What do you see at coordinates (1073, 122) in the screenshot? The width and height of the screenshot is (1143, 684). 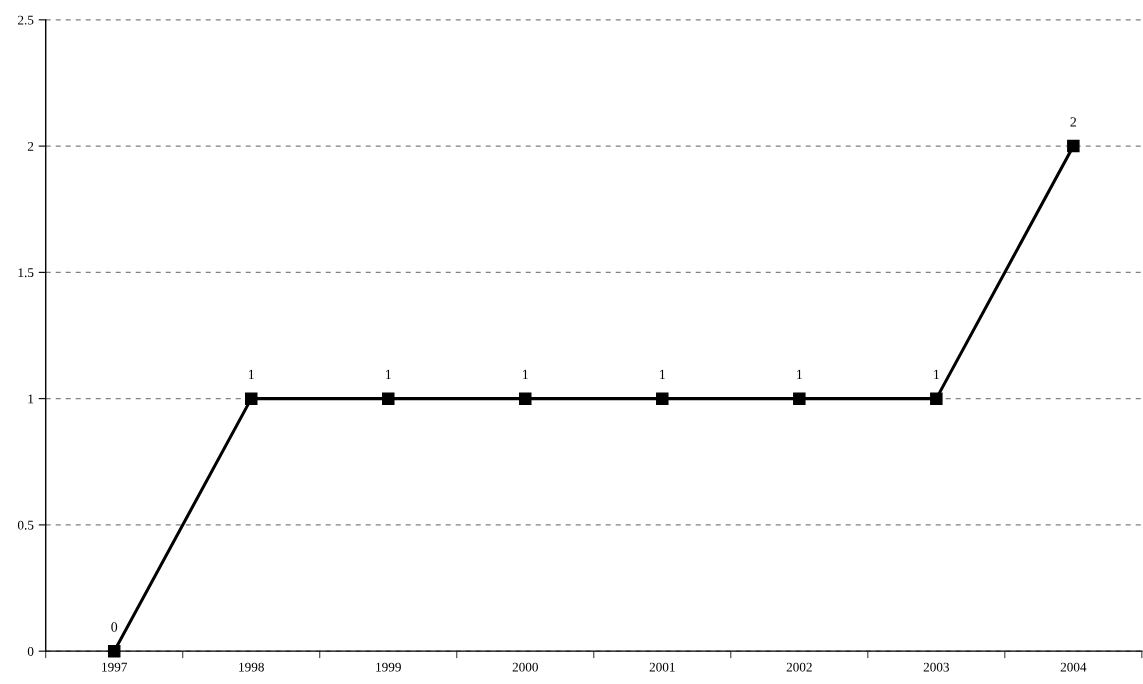 I see `data-label: 2` at bounding box center [1073, 122].